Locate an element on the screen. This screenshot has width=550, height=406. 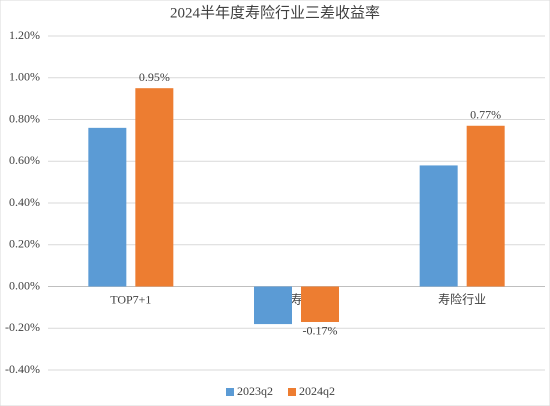
y-tick-label: 1.20% is located at coordinates (24, 35).